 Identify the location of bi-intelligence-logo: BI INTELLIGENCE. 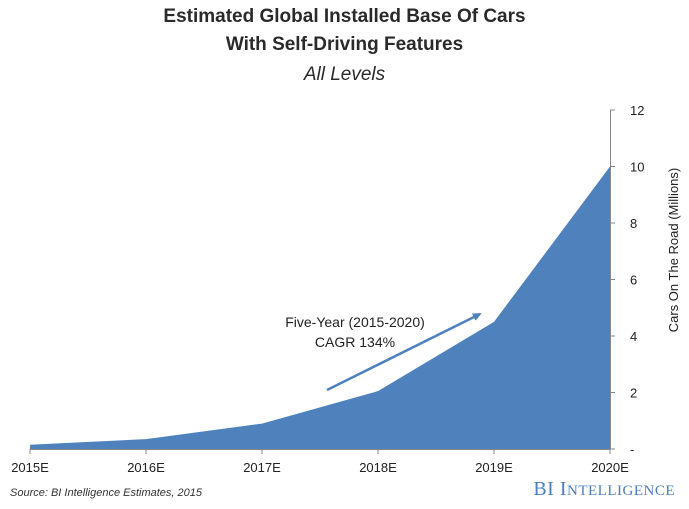
(604, 489).